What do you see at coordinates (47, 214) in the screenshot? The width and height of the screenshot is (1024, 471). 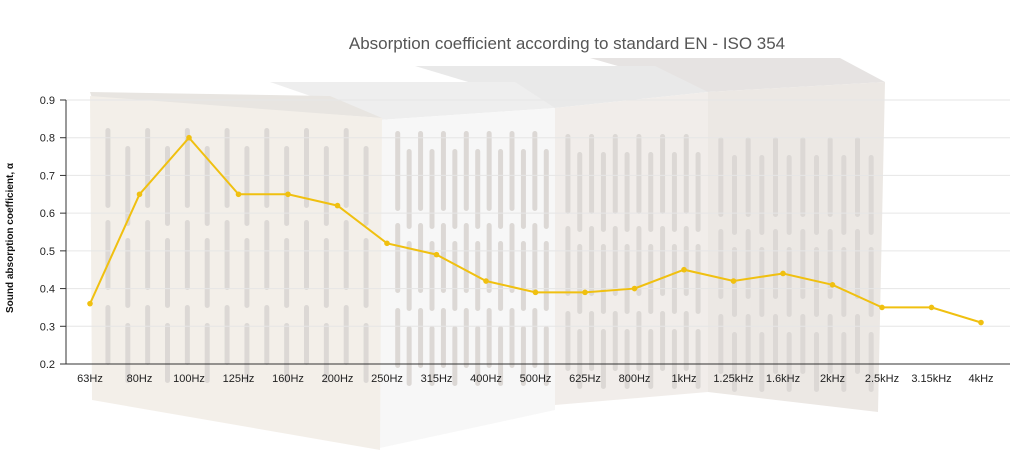 I see `y-tick-label: 0.6` at bounding box center [47, 214].